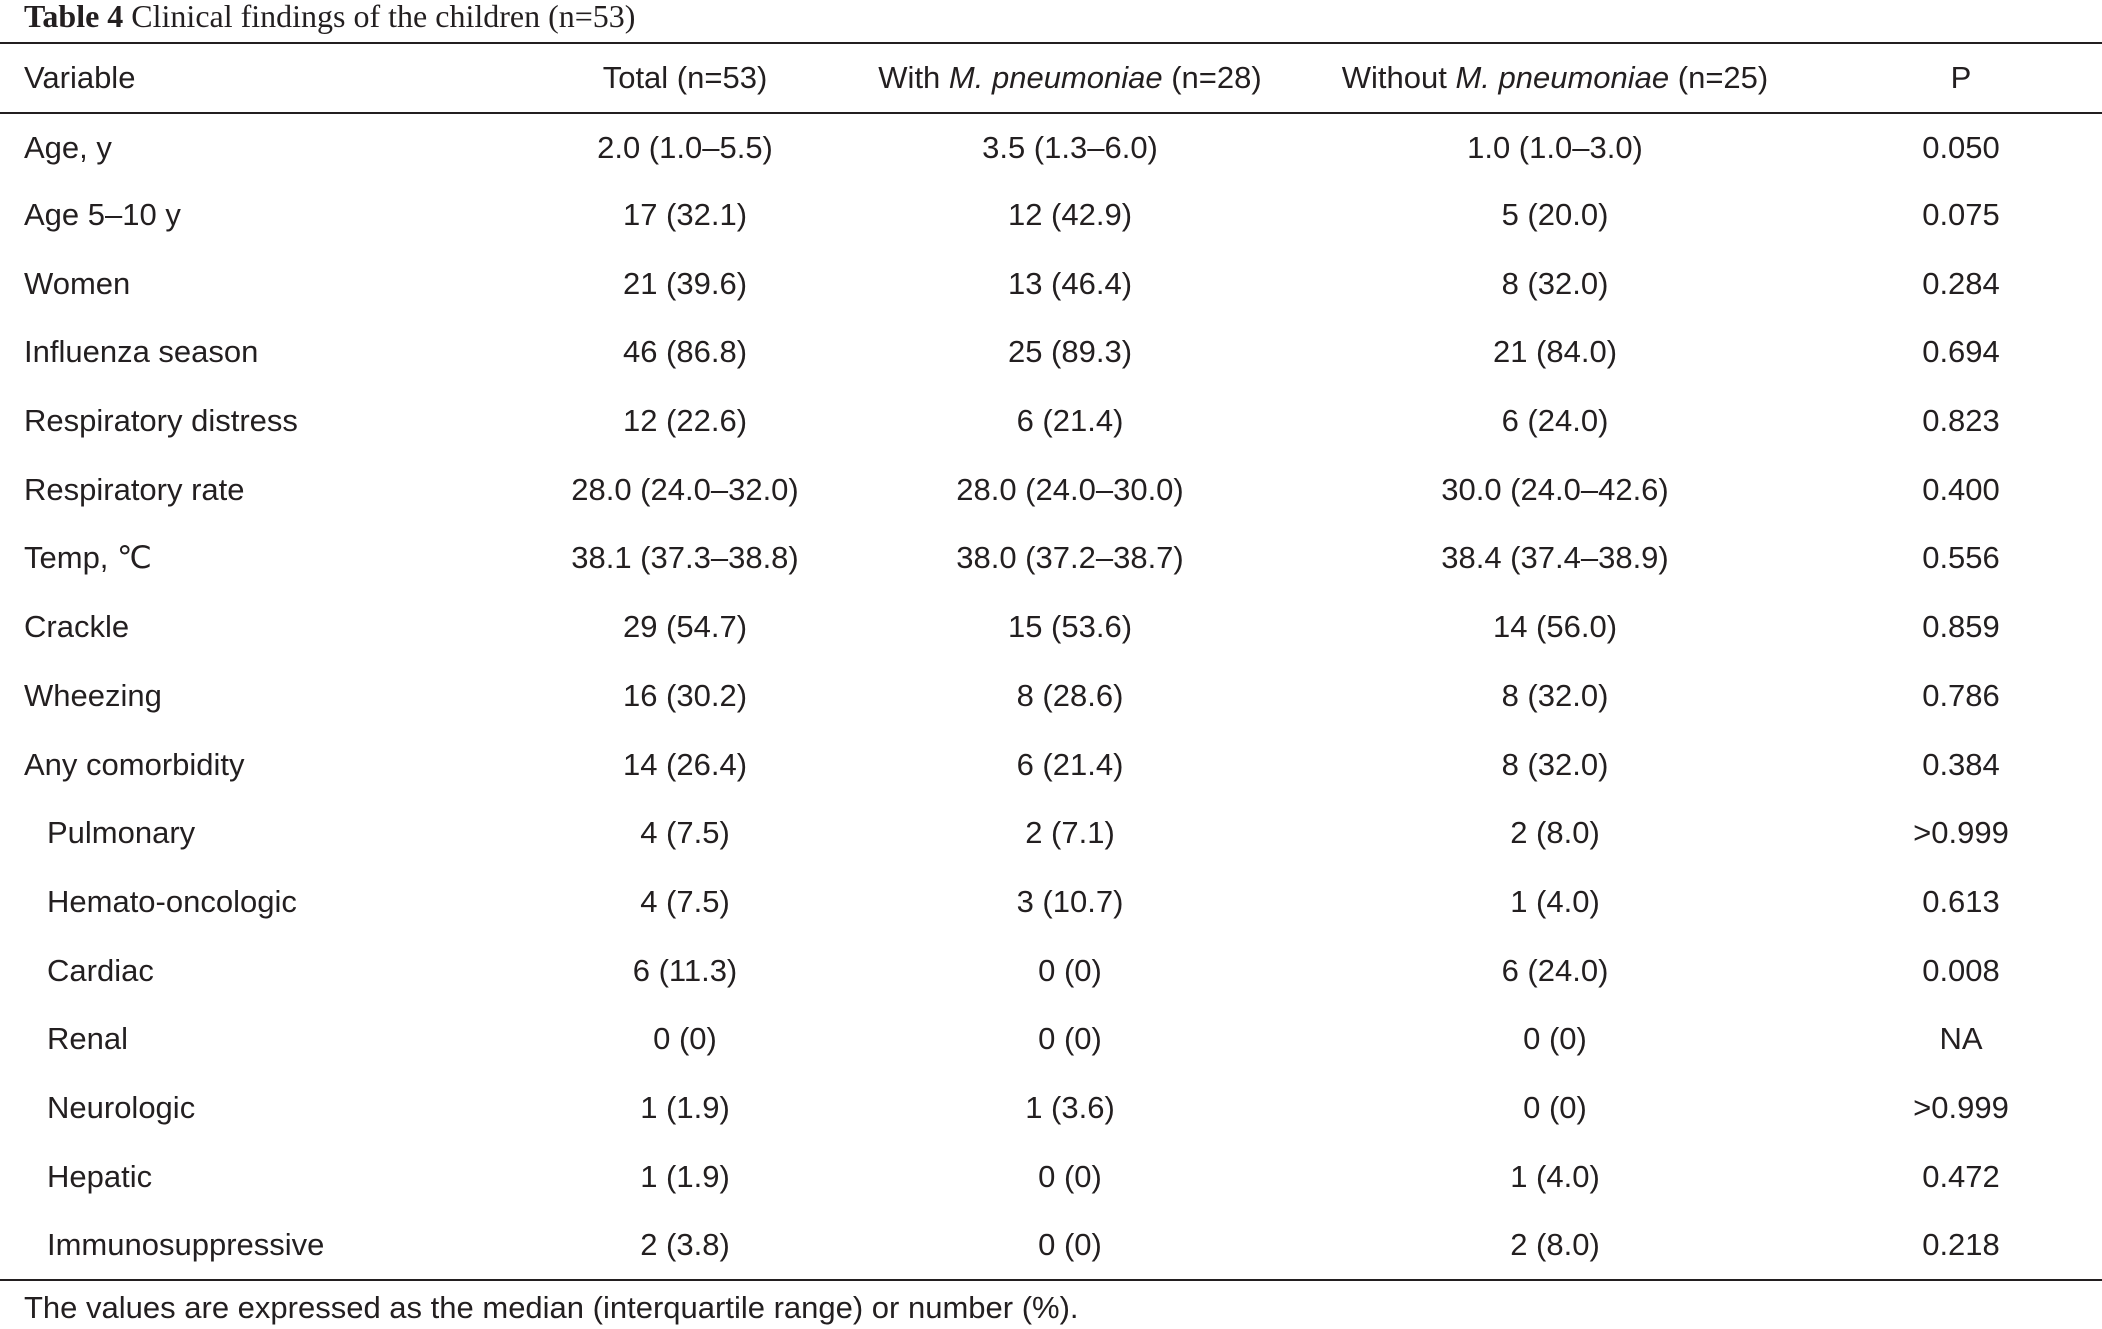 The height and width of the screenshot is (1329, 2102). I want to click on row-variable: Crackle, so click(77, 627).